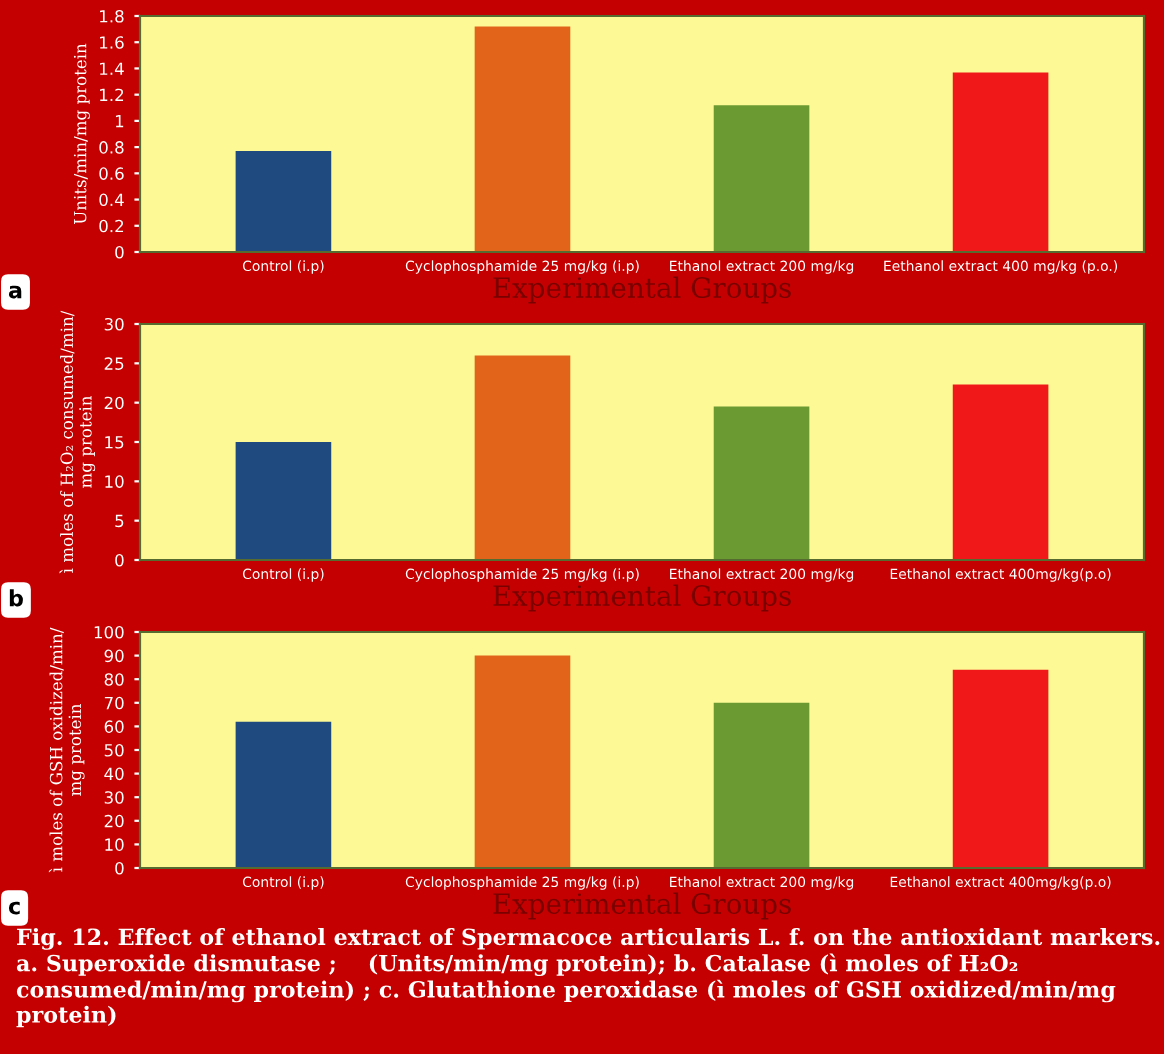 Image resolution: width=1164 pixels, height=1054 pixels. What do you see at coordinates (14, 908) in the screenshot?
I see `text: c` at bounding box center [14, 908].